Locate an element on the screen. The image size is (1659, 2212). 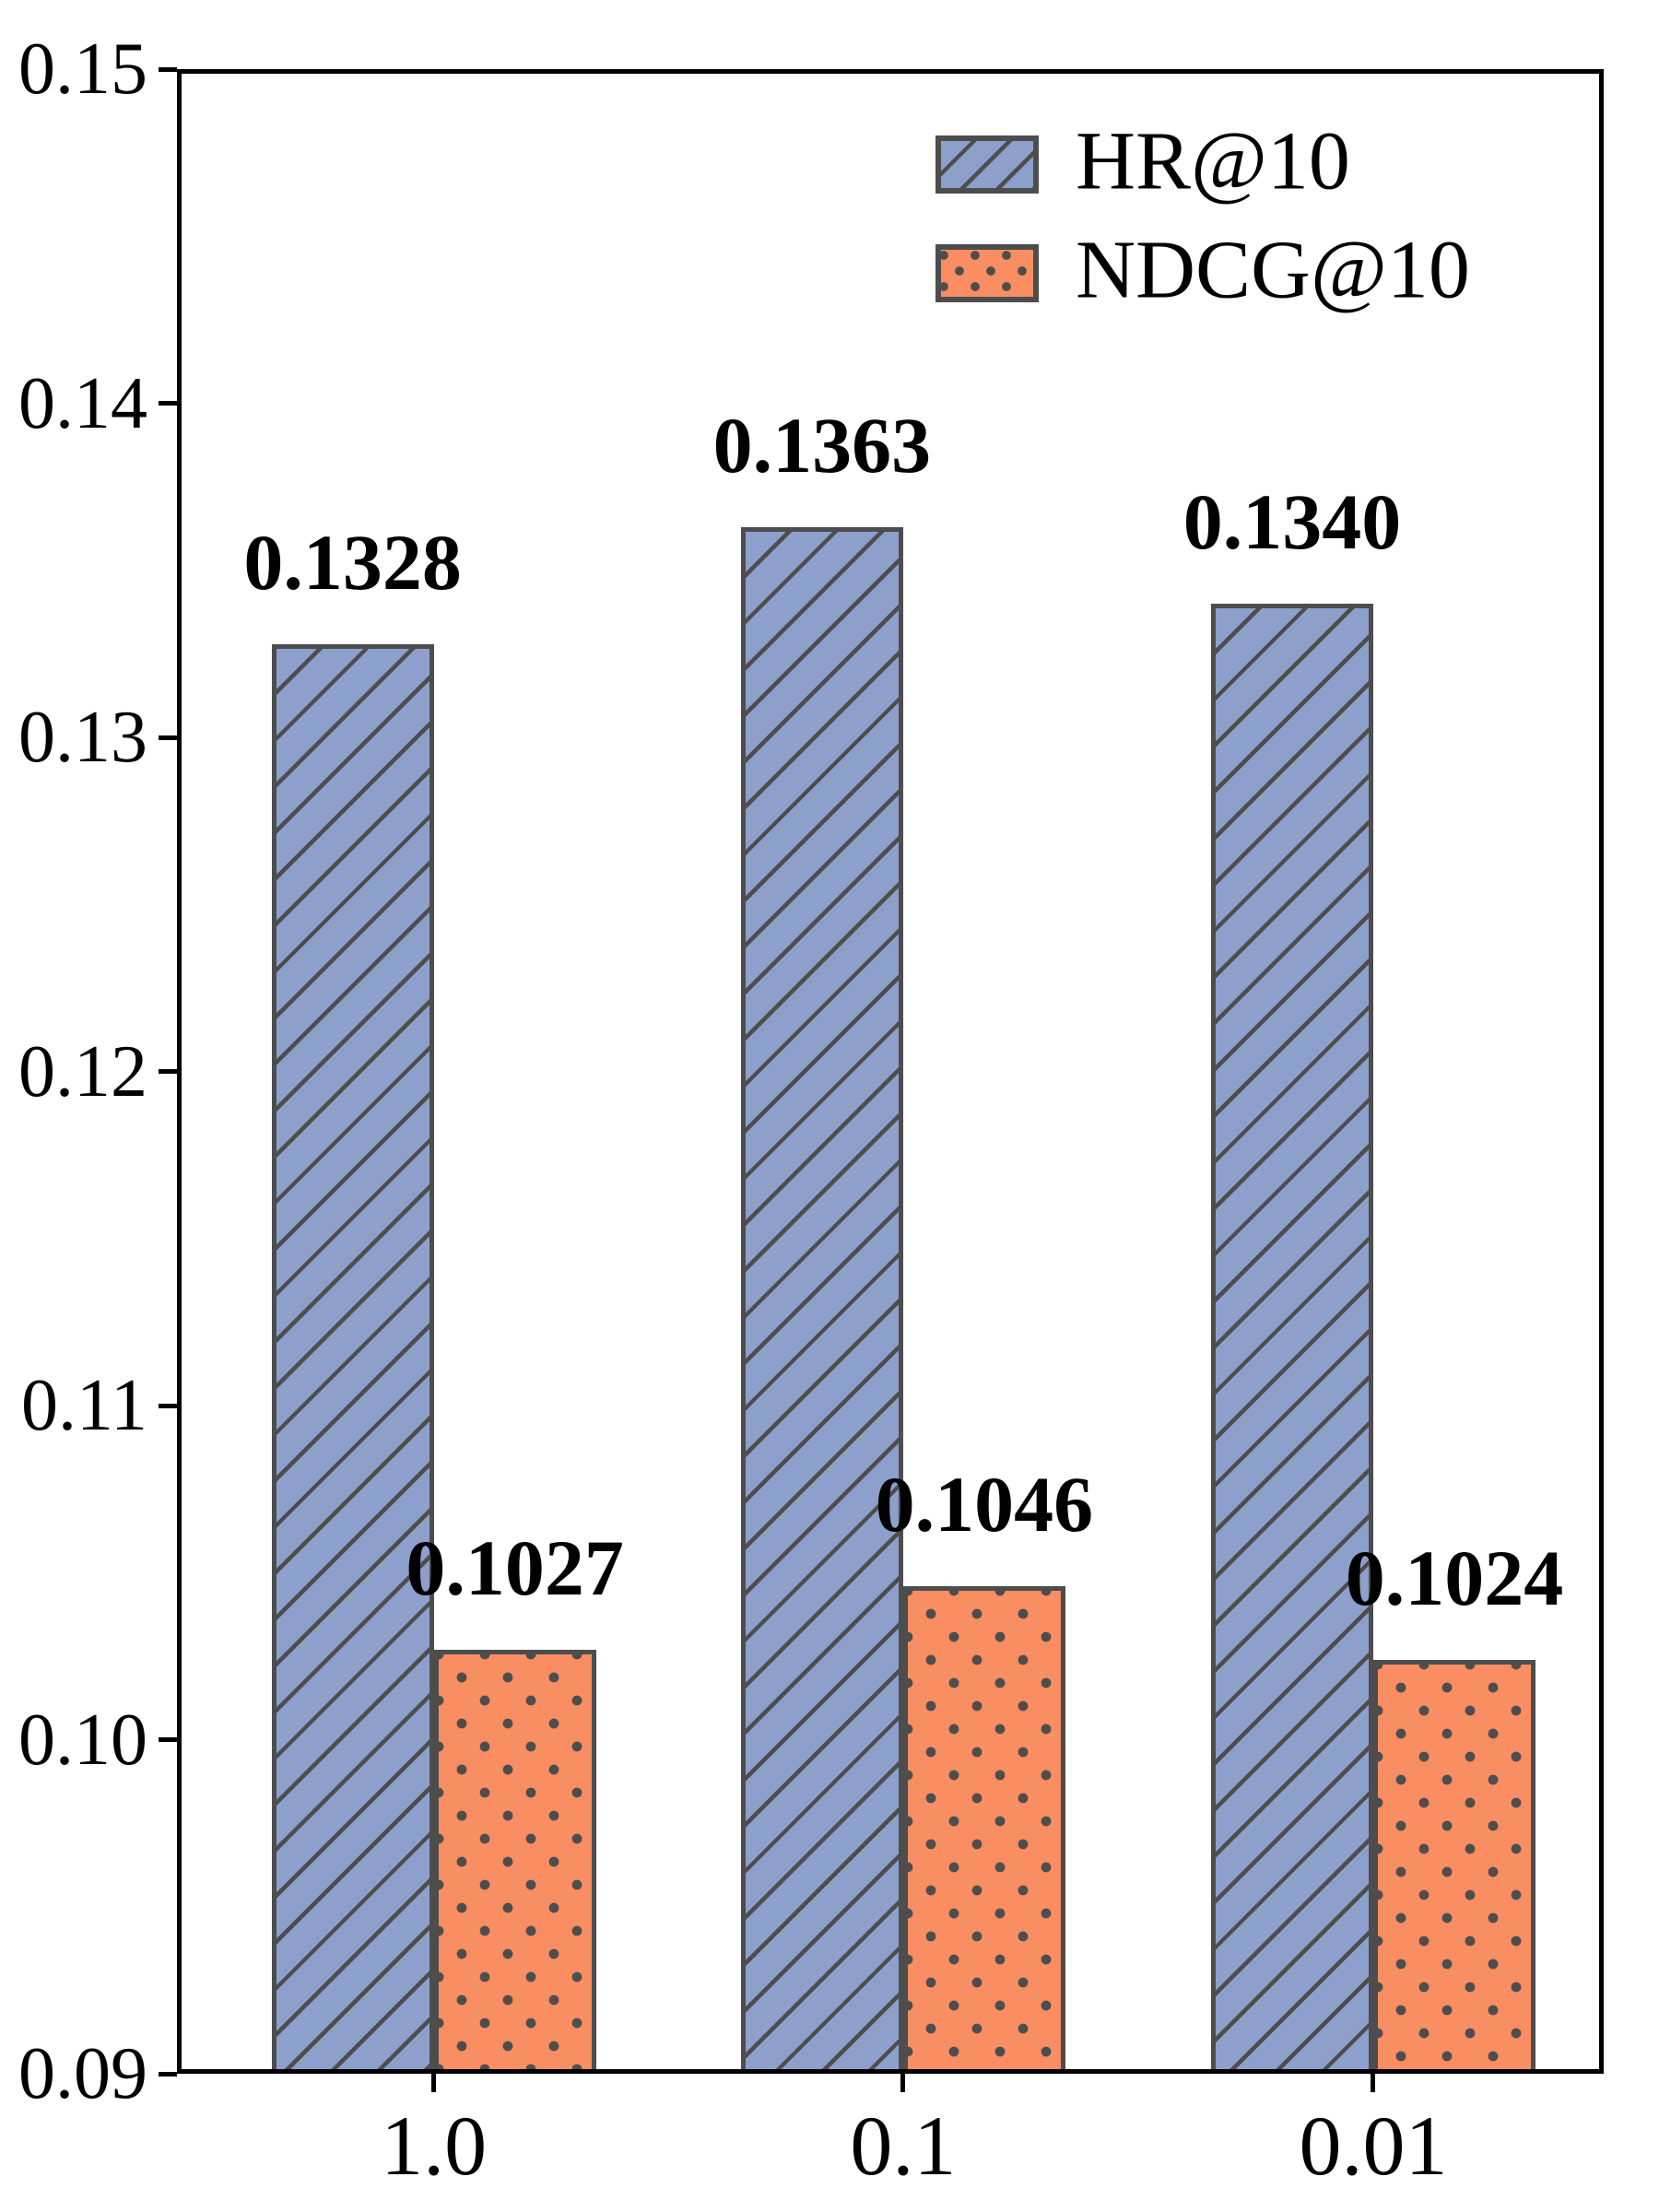
bar-value-label: 0.1024 is located at coordinates (1454, 1577).